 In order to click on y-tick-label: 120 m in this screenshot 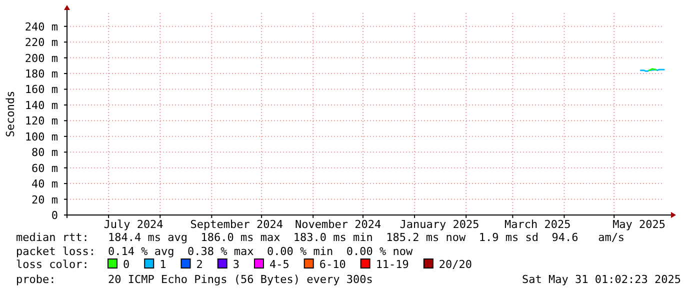, I will do `click(41, 121)`.